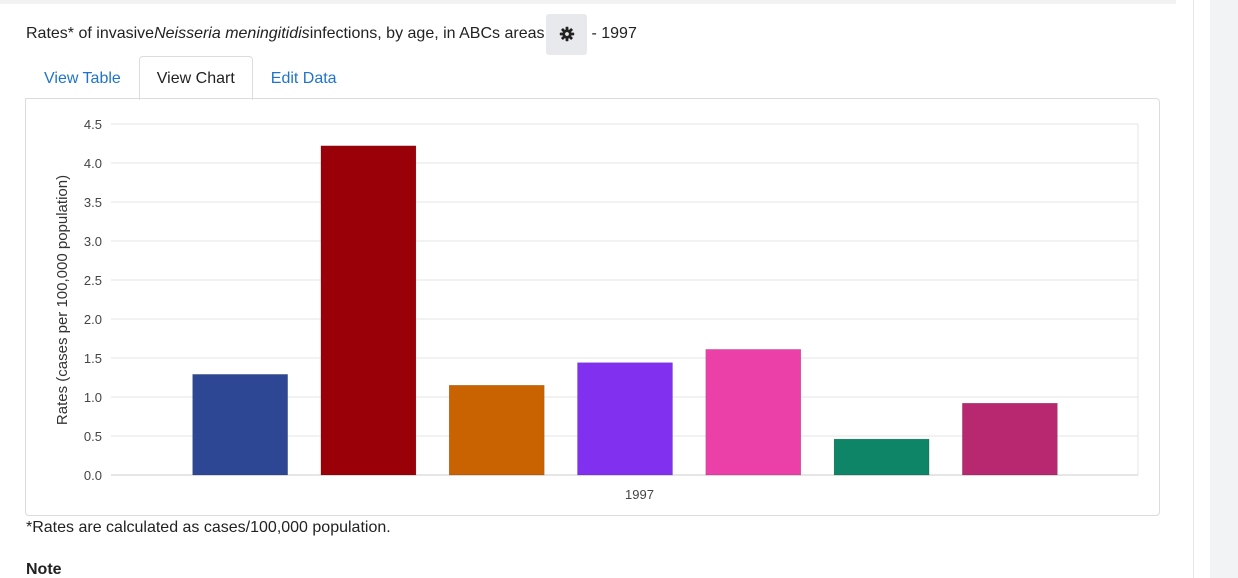 The height and width of the screenshot is (578, 1238). Describe the element at coordinates (195, 78) in the screenshot. I see `tab-view-chart: View Chart` at that location.